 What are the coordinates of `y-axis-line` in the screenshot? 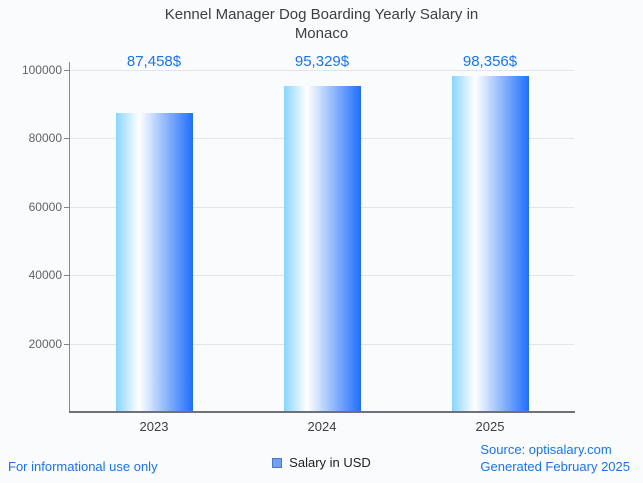 It's located at (69, 237).